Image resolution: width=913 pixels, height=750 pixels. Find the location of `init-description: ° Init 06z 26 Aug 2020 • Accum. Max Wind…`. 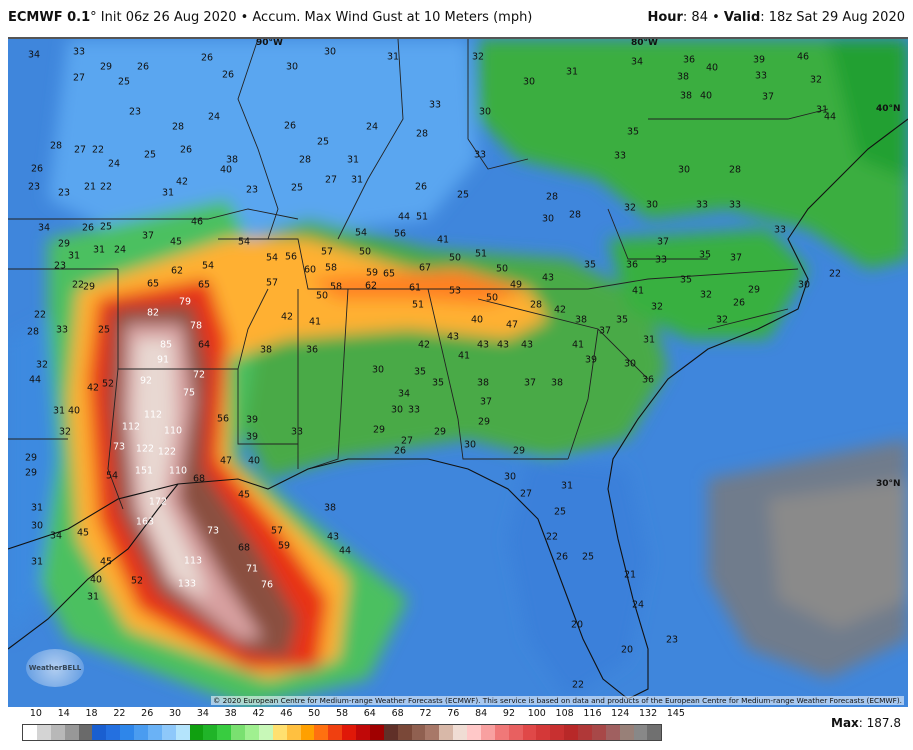

init-description: ° Init 06z 26 Aug 2020 • Accum. Max Wind… is located at coordinates (311, 17).